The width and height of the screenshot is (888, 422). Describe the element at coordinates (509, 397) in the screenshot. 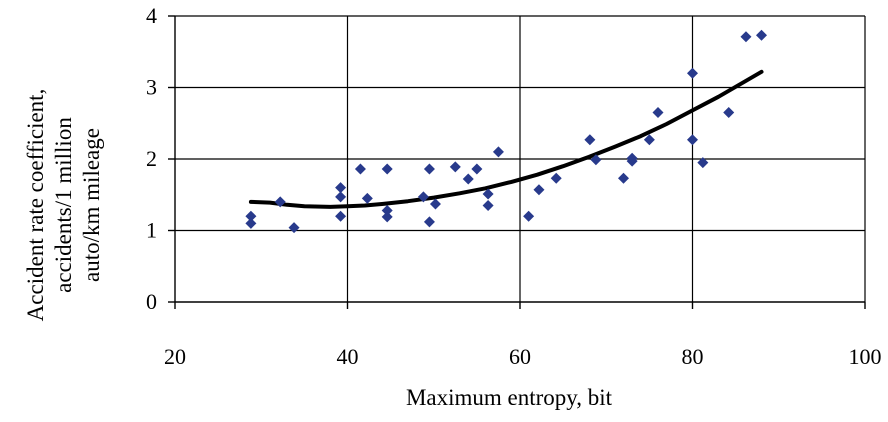

I see `x-axis-title: Maximum entropy, bit` at that location.